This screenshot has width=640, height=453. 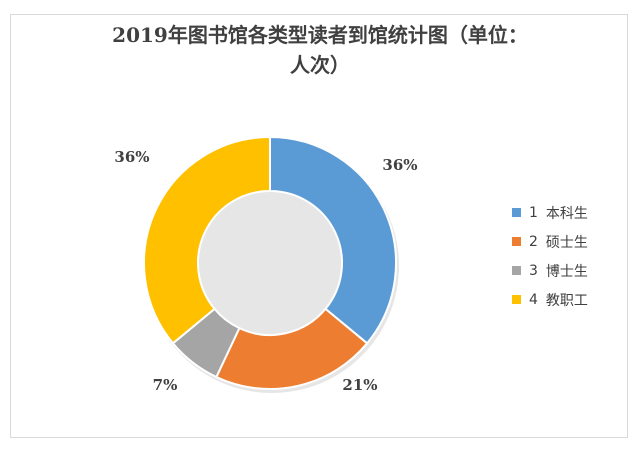 I want to click on legend-label-undergrad: 本科生, so click(x=566, y=213).